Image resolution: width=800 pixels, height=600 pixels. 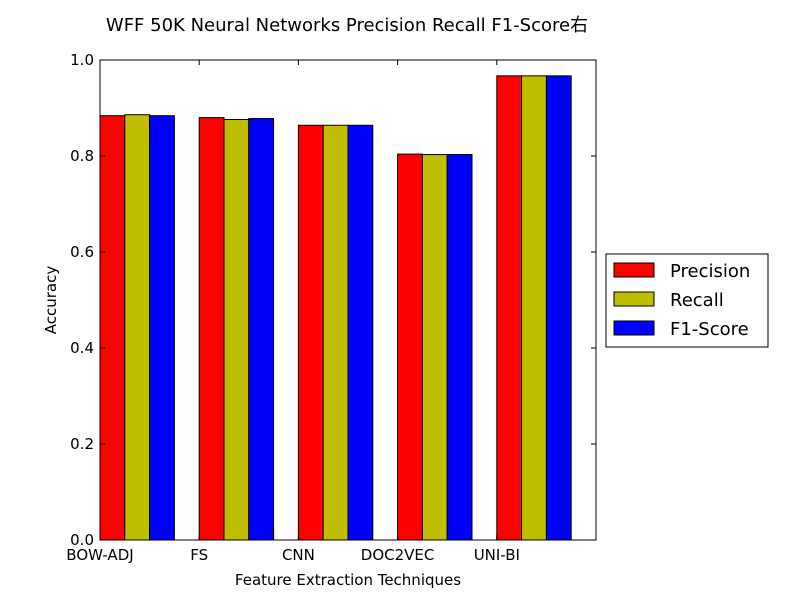 I want to click on bar-precision-doc2vec, so click(x=410, y=347).